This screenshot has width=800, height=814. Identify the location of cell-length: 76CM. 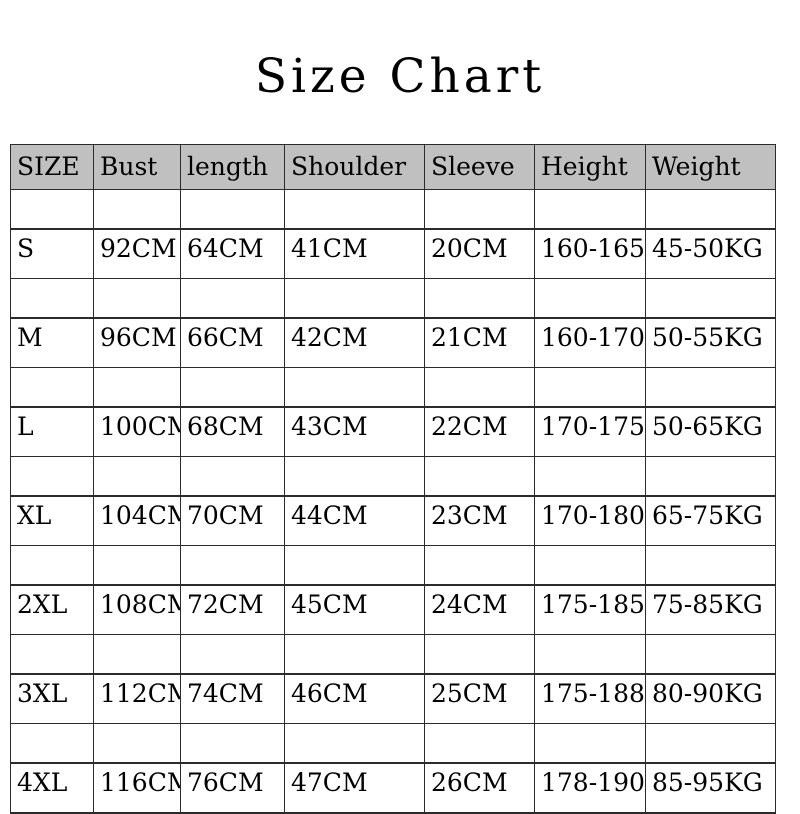
(232, 788).